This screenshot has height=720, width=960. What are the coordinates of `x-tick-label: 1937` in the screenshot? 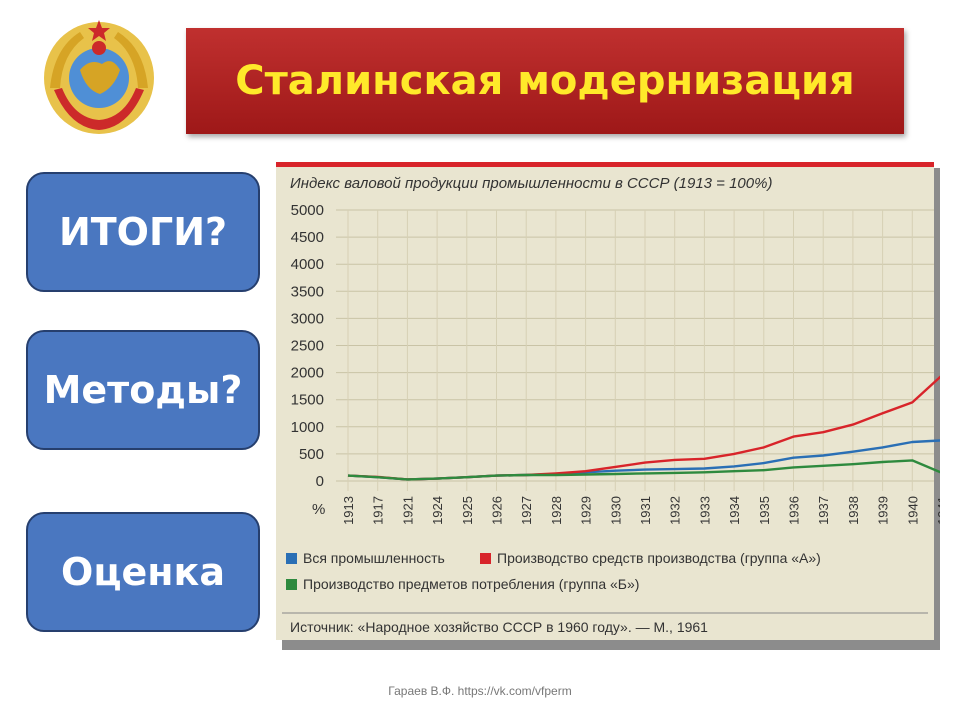 It's located at (823, 510).